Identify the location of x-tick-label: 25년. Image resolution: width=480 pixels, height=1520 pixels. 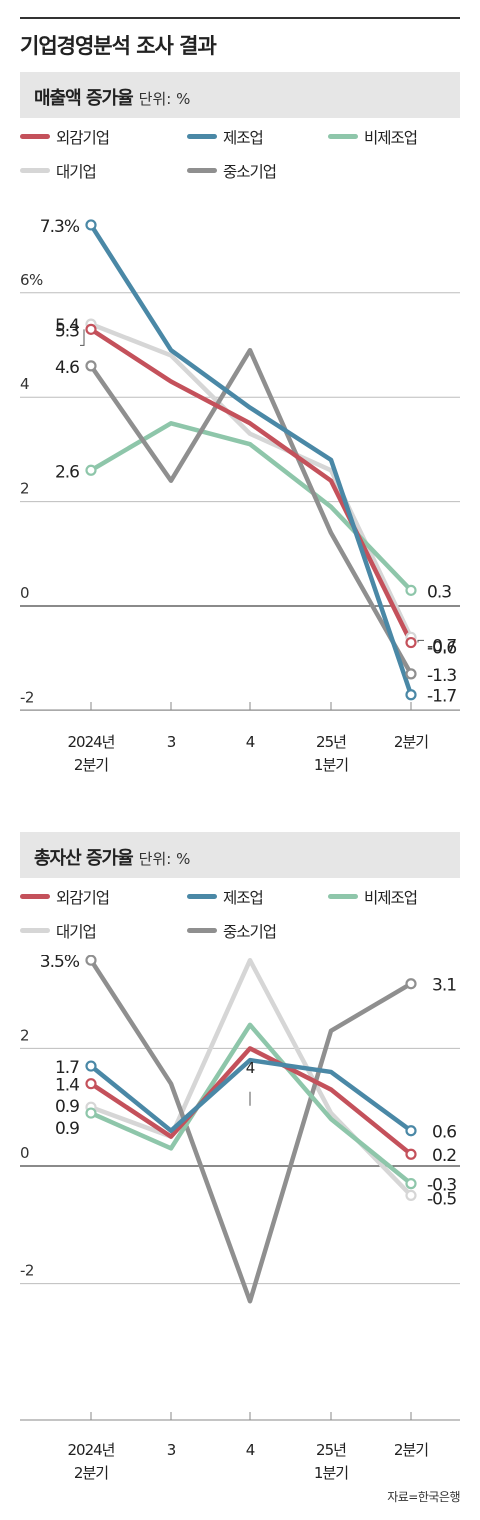
(331, 1450).